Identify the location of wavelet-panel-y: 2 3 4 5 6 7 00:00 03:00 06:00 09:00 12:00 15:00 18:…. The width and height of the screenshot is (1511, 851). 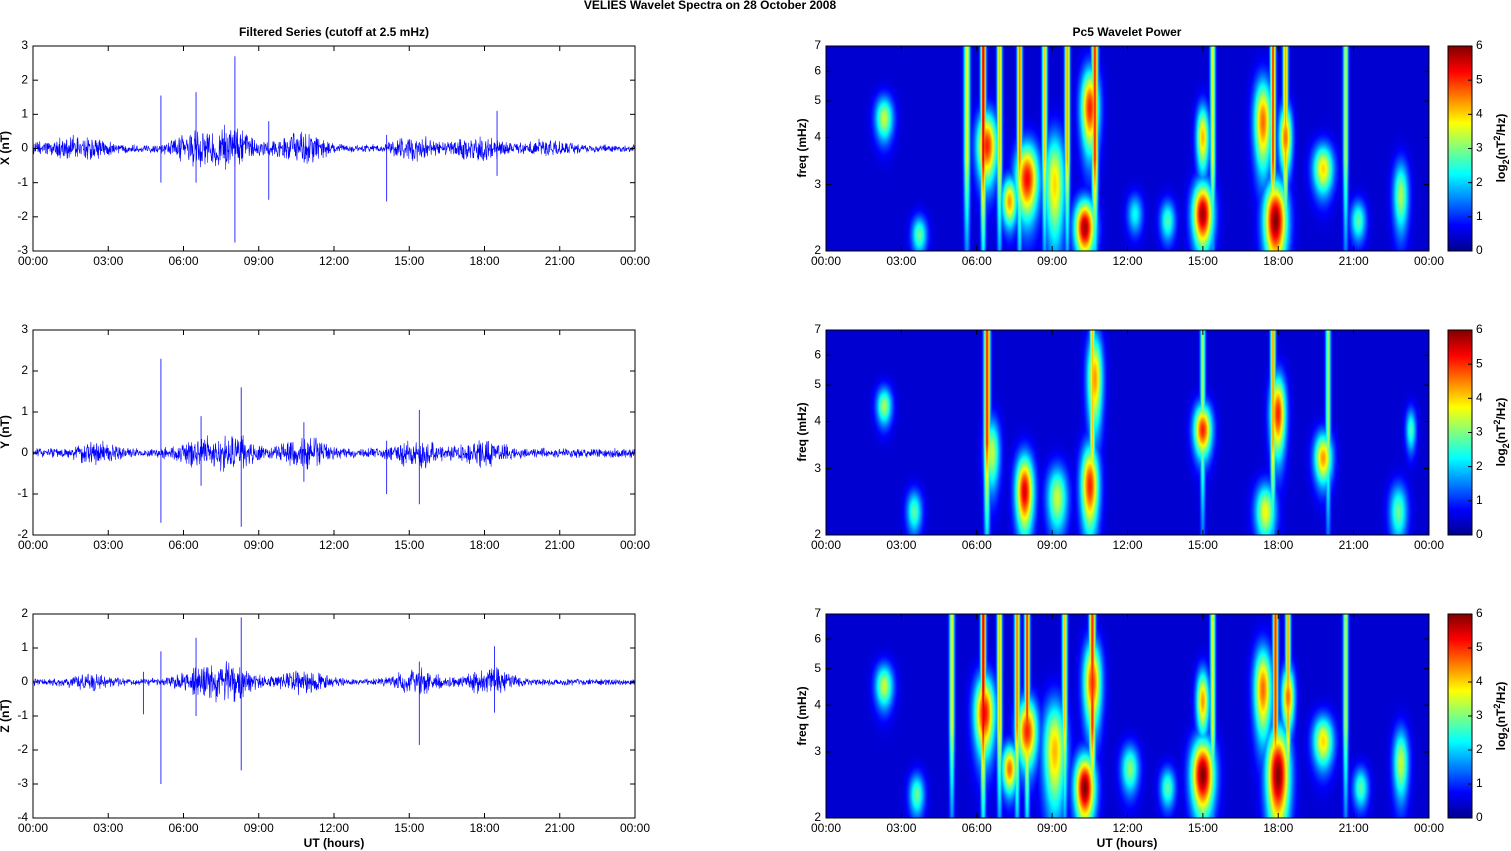
(1153, 437).